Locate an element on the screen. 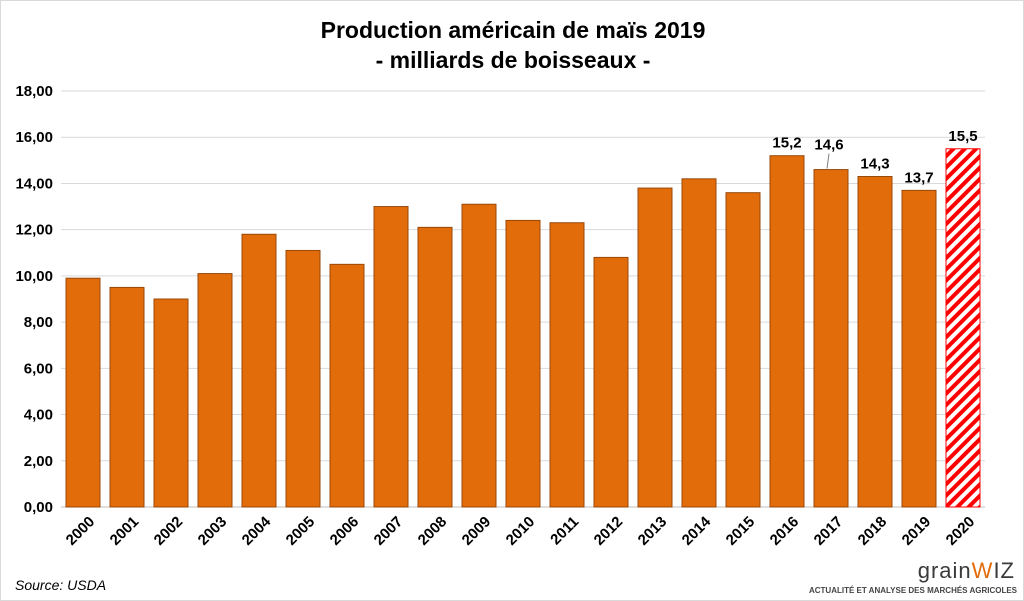 The height and width of the screenshot is (601, 1024). data-label: 13,7 is located at coordinates (918, 177).